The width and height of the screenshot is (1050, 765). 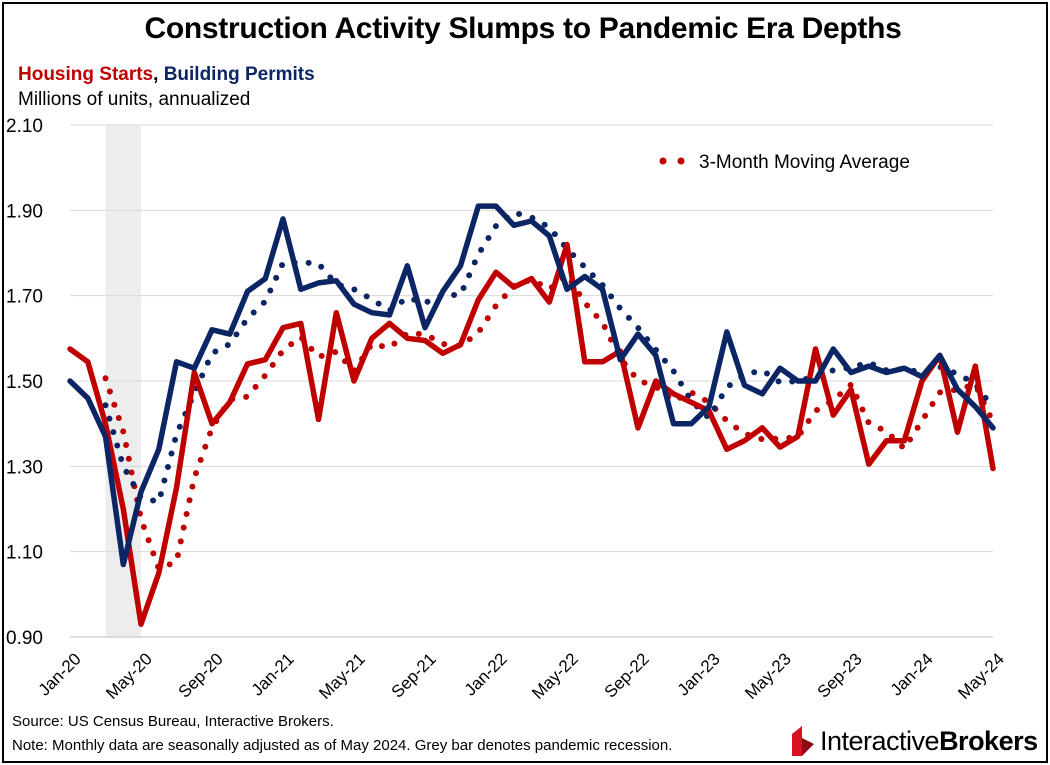 What do you see at coordinates (24, 553) in the screenshot?
I see `y-tick-label: 1.10` at bounding box center [24, 553].